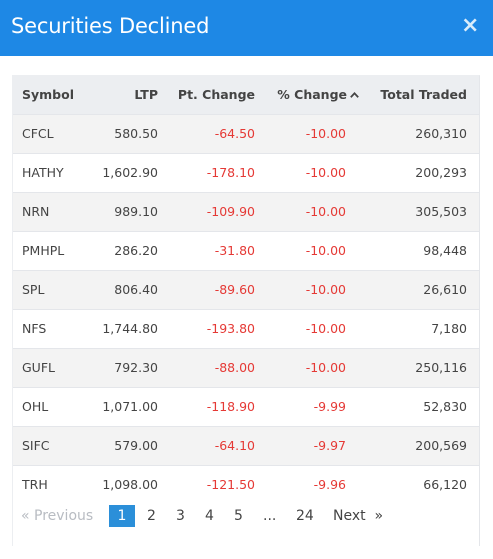  What do you see at coordinates (136, 133) in the screenshot?
I see `cell-ltp: 580.50` at bounding box center [136, 133].